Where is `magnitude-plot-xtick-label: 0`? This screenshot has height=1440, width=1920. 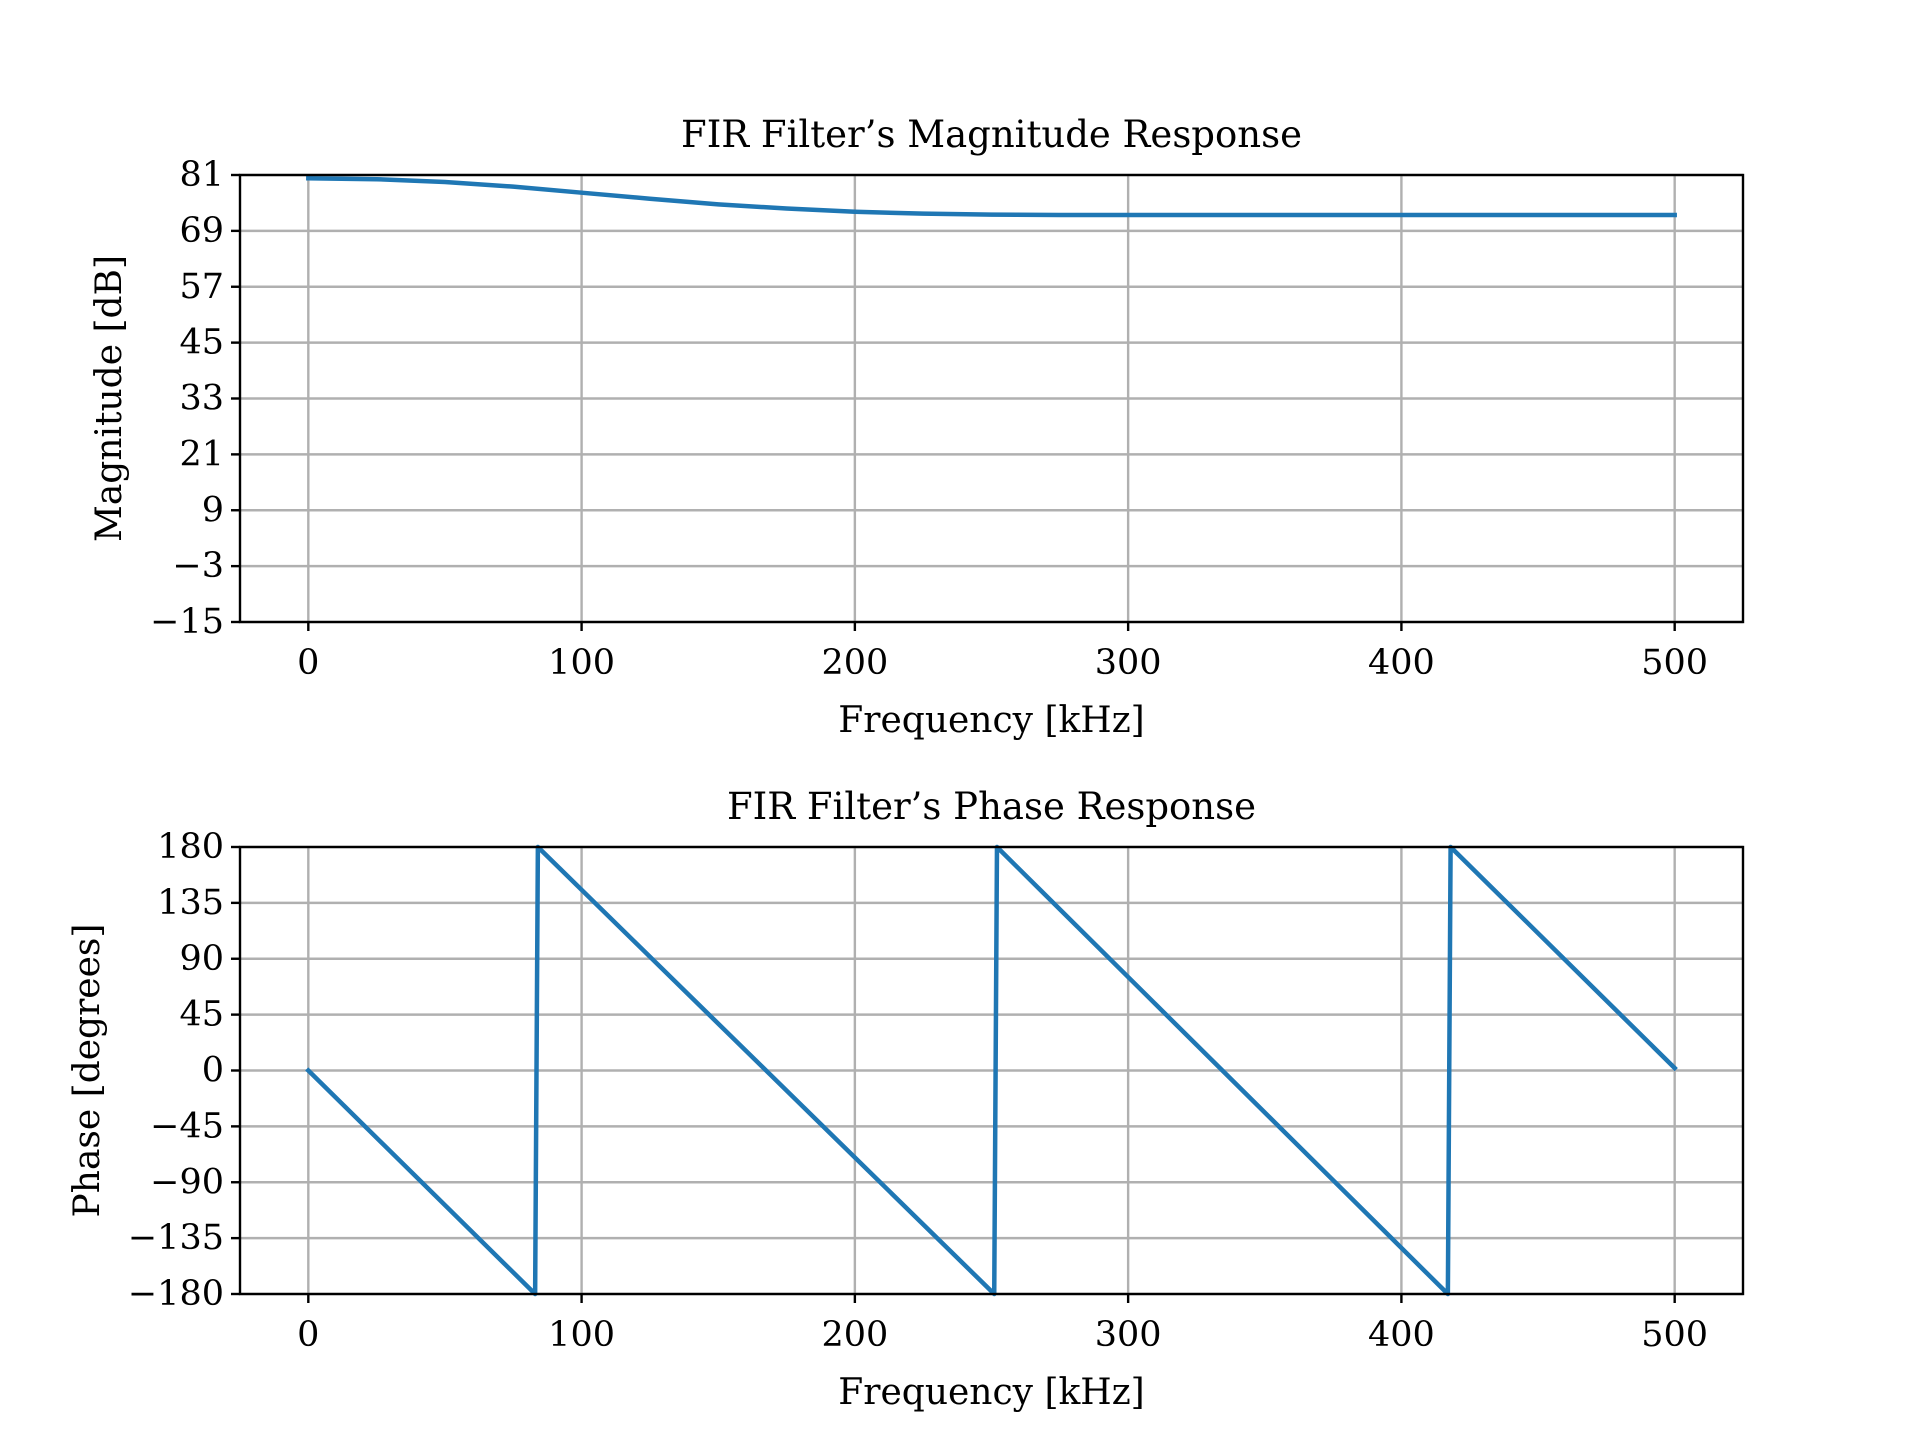 magnitude-plot-xtick-label: 0 is located at coordinates (308, 663).